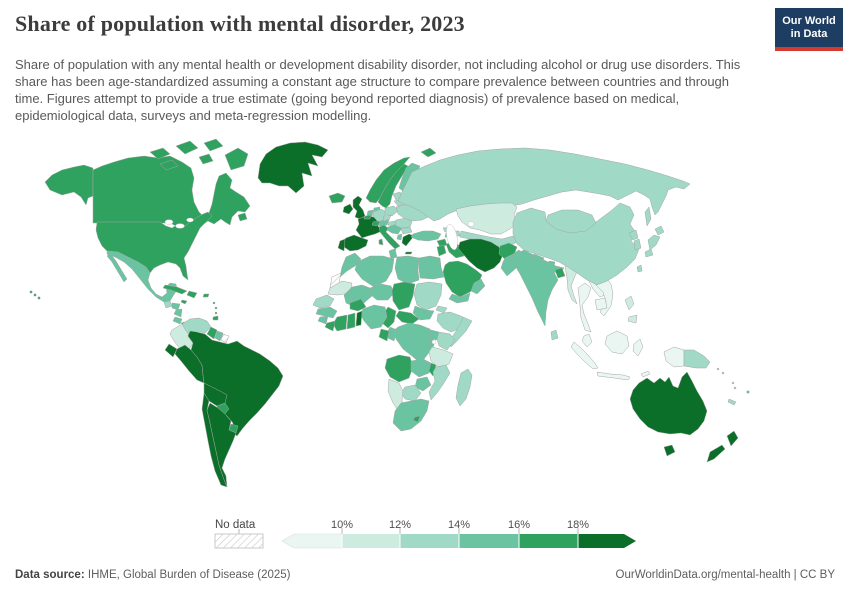 The height and width of the screenshot is (600, 850). I want to click on country-bangladesh, so click(560, 273).